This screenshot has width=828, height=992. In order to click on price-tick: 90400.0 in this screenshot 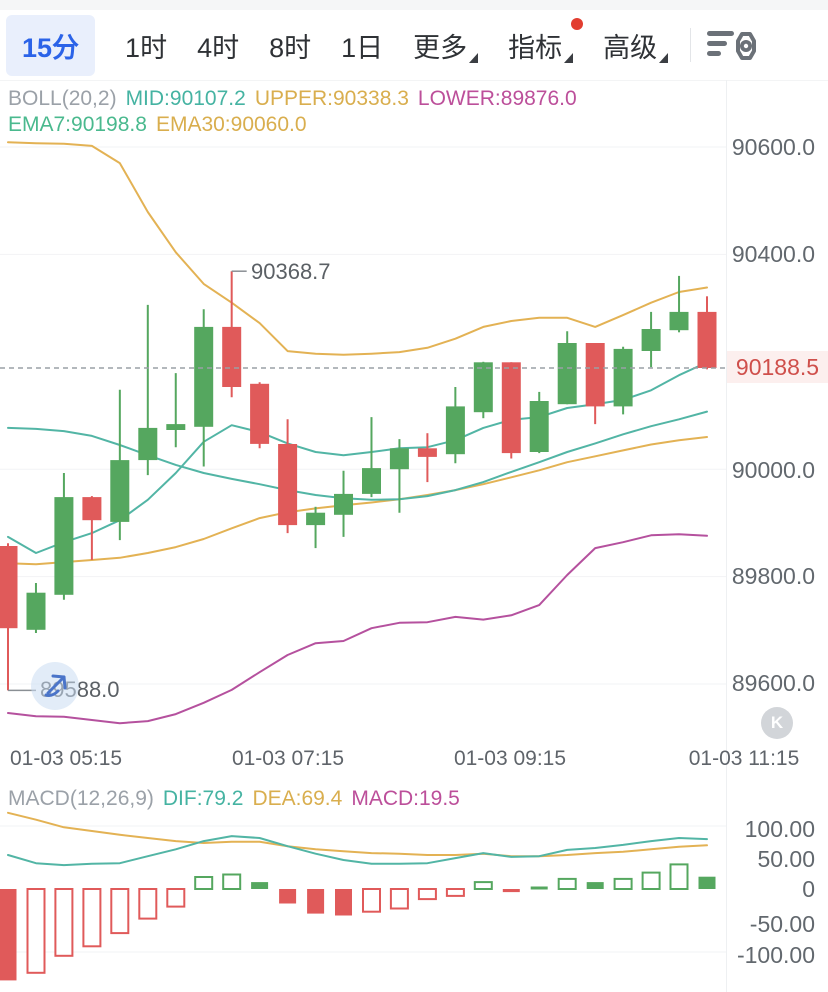, I will do `click(773, 254)`.